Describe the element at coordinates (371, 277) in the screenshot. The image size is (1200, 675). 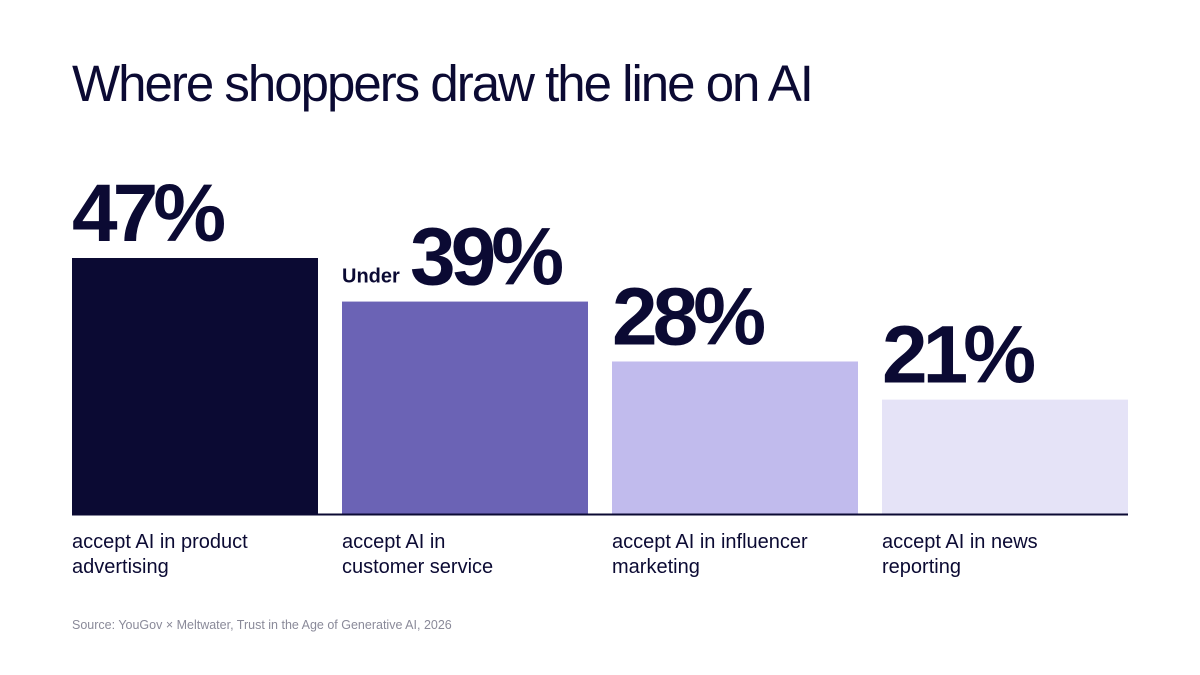
I see `bar-2-prefix: Under` at that location.